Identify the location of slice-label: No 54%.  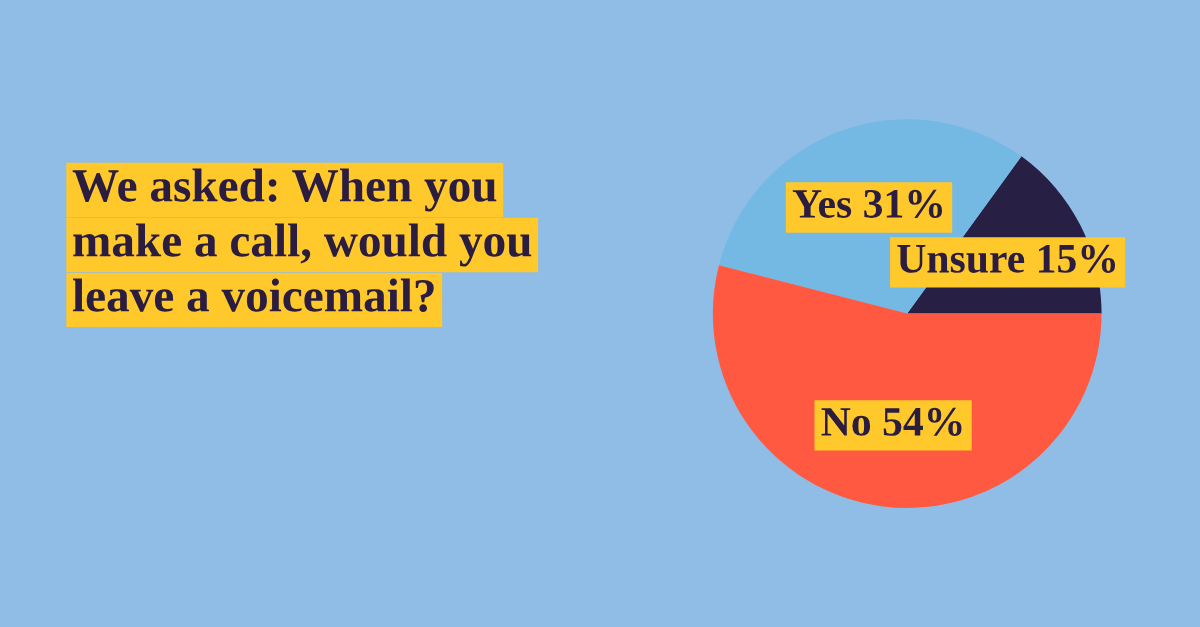
(891, 421).